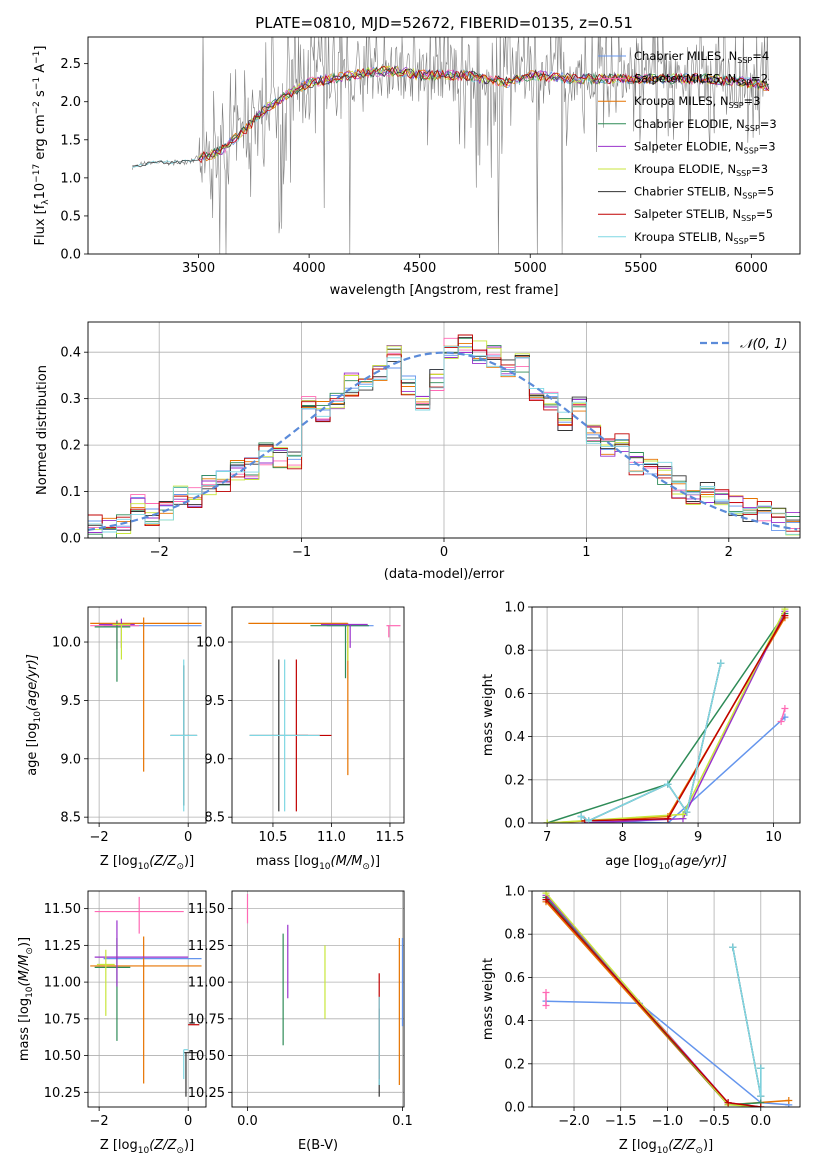 This screenshot has height=1170, width=819. What do you see at coordinates (318, 1145) in the screenshot?
I see `mass-extinction-panel-x-label: E(B-V)` at bounding box center [318, 1145].